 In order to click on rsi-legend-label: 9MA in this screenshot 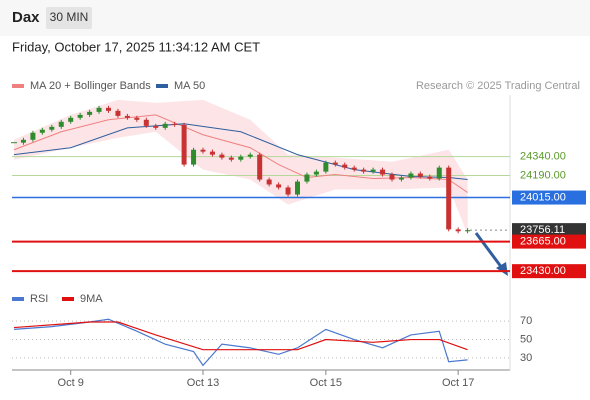, I will do `click(91, 299)`.